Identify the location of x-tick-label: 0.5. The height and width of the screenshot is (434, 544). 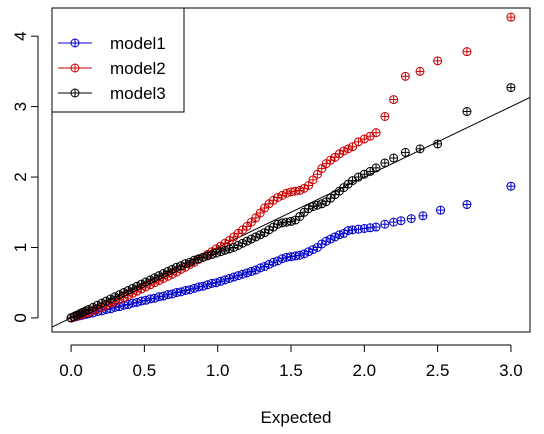
(145, 370).